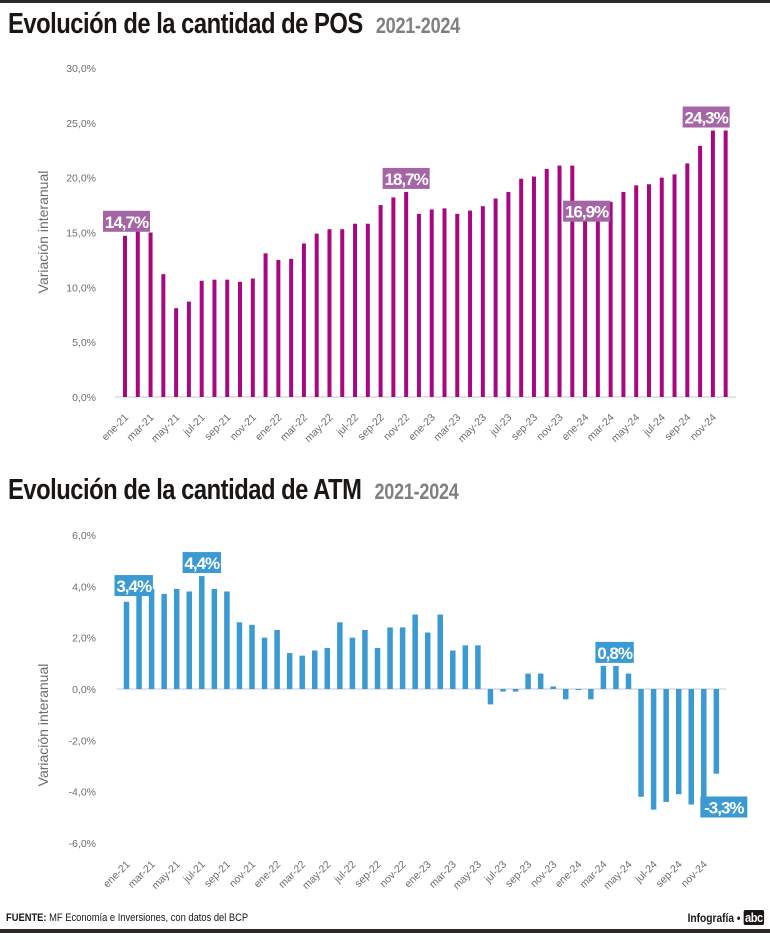 The image size is (770, 933). I want to click on x-tick-label: sep-21, so click(217, 874).